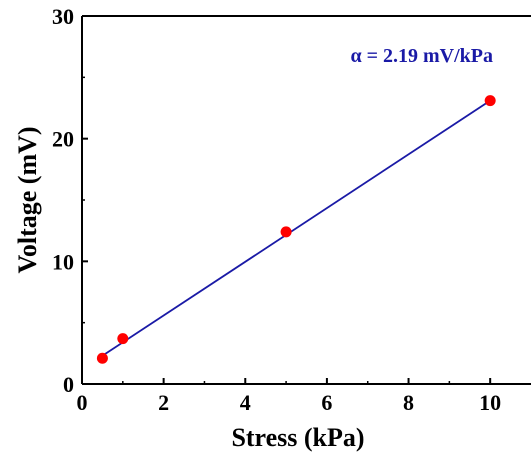 The width and height of the screenshot is (531, 459). Describe the element at coordinates (68, 384) in the screenshot. I see `y-tick-label: 0` at that location.